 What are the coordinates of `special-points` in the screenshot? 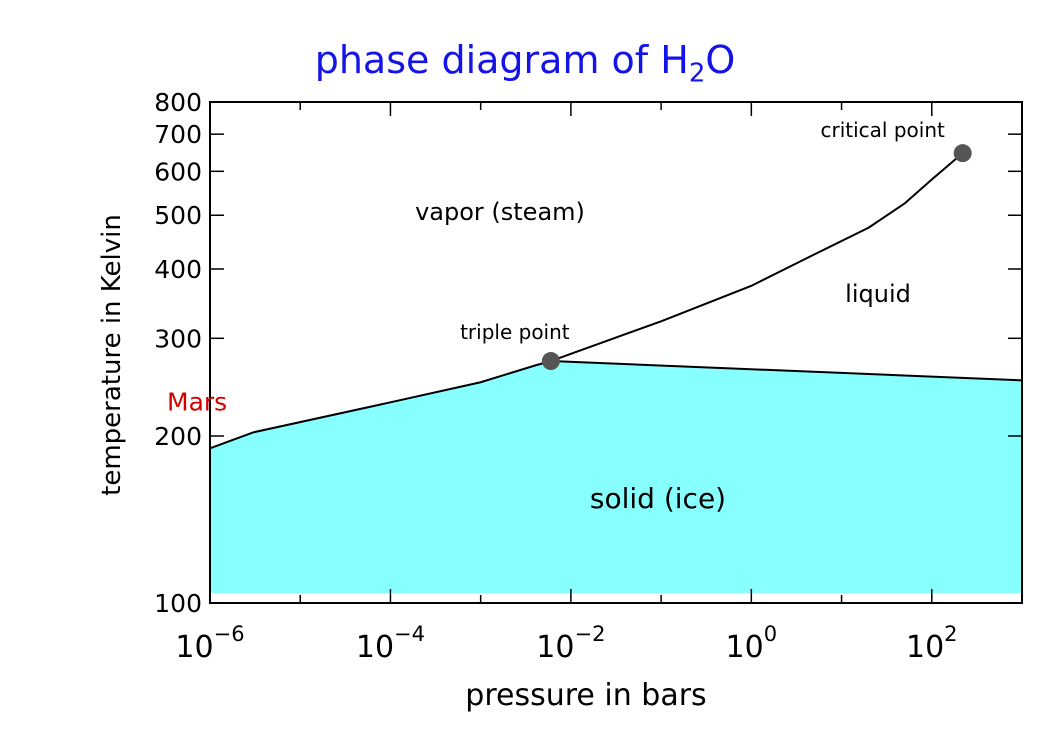 It's located at (756, 257).